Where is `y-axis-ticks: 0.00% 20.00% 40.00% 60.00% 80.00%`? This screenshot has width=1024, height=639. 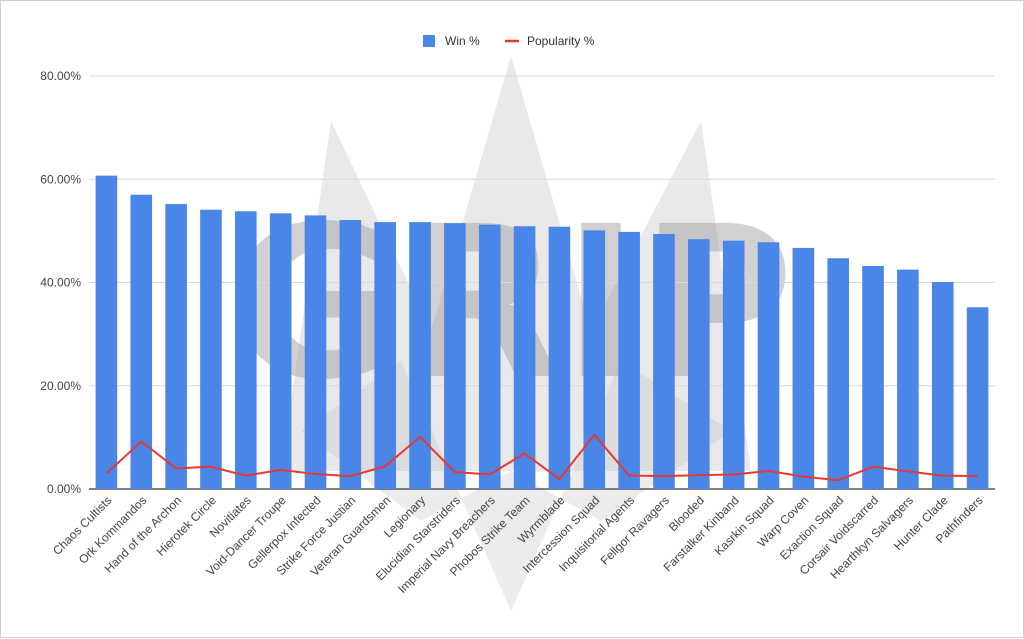
y-axis-ticks: 0.00% 20.00% 40.00% 60.00% 80.00% is located at coordinates (60, 282).